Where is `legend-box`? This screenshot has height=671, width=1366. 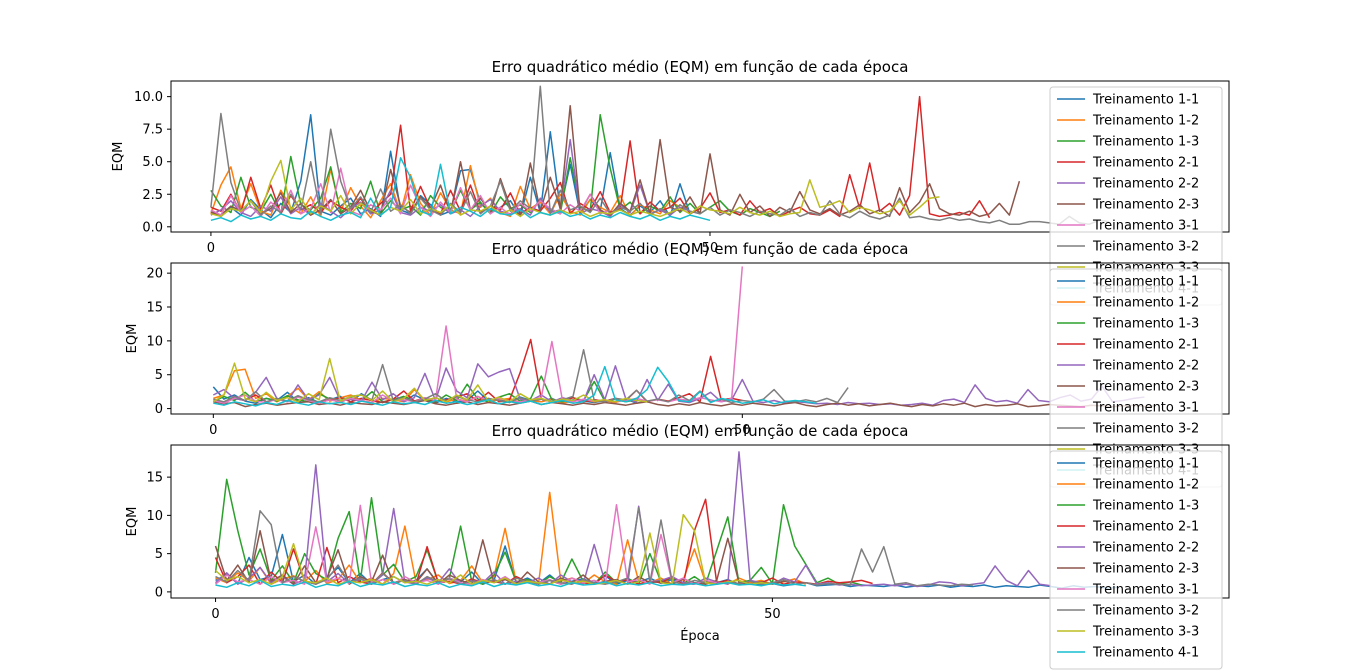 legend-box is located at coordinates (1136, 560).